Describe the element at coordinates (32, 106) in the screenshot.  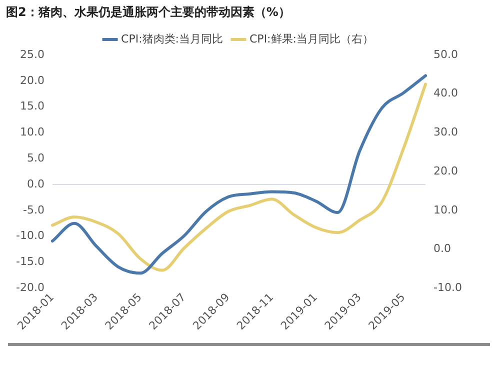
I see `y-tick-label: 15.0` at that location.